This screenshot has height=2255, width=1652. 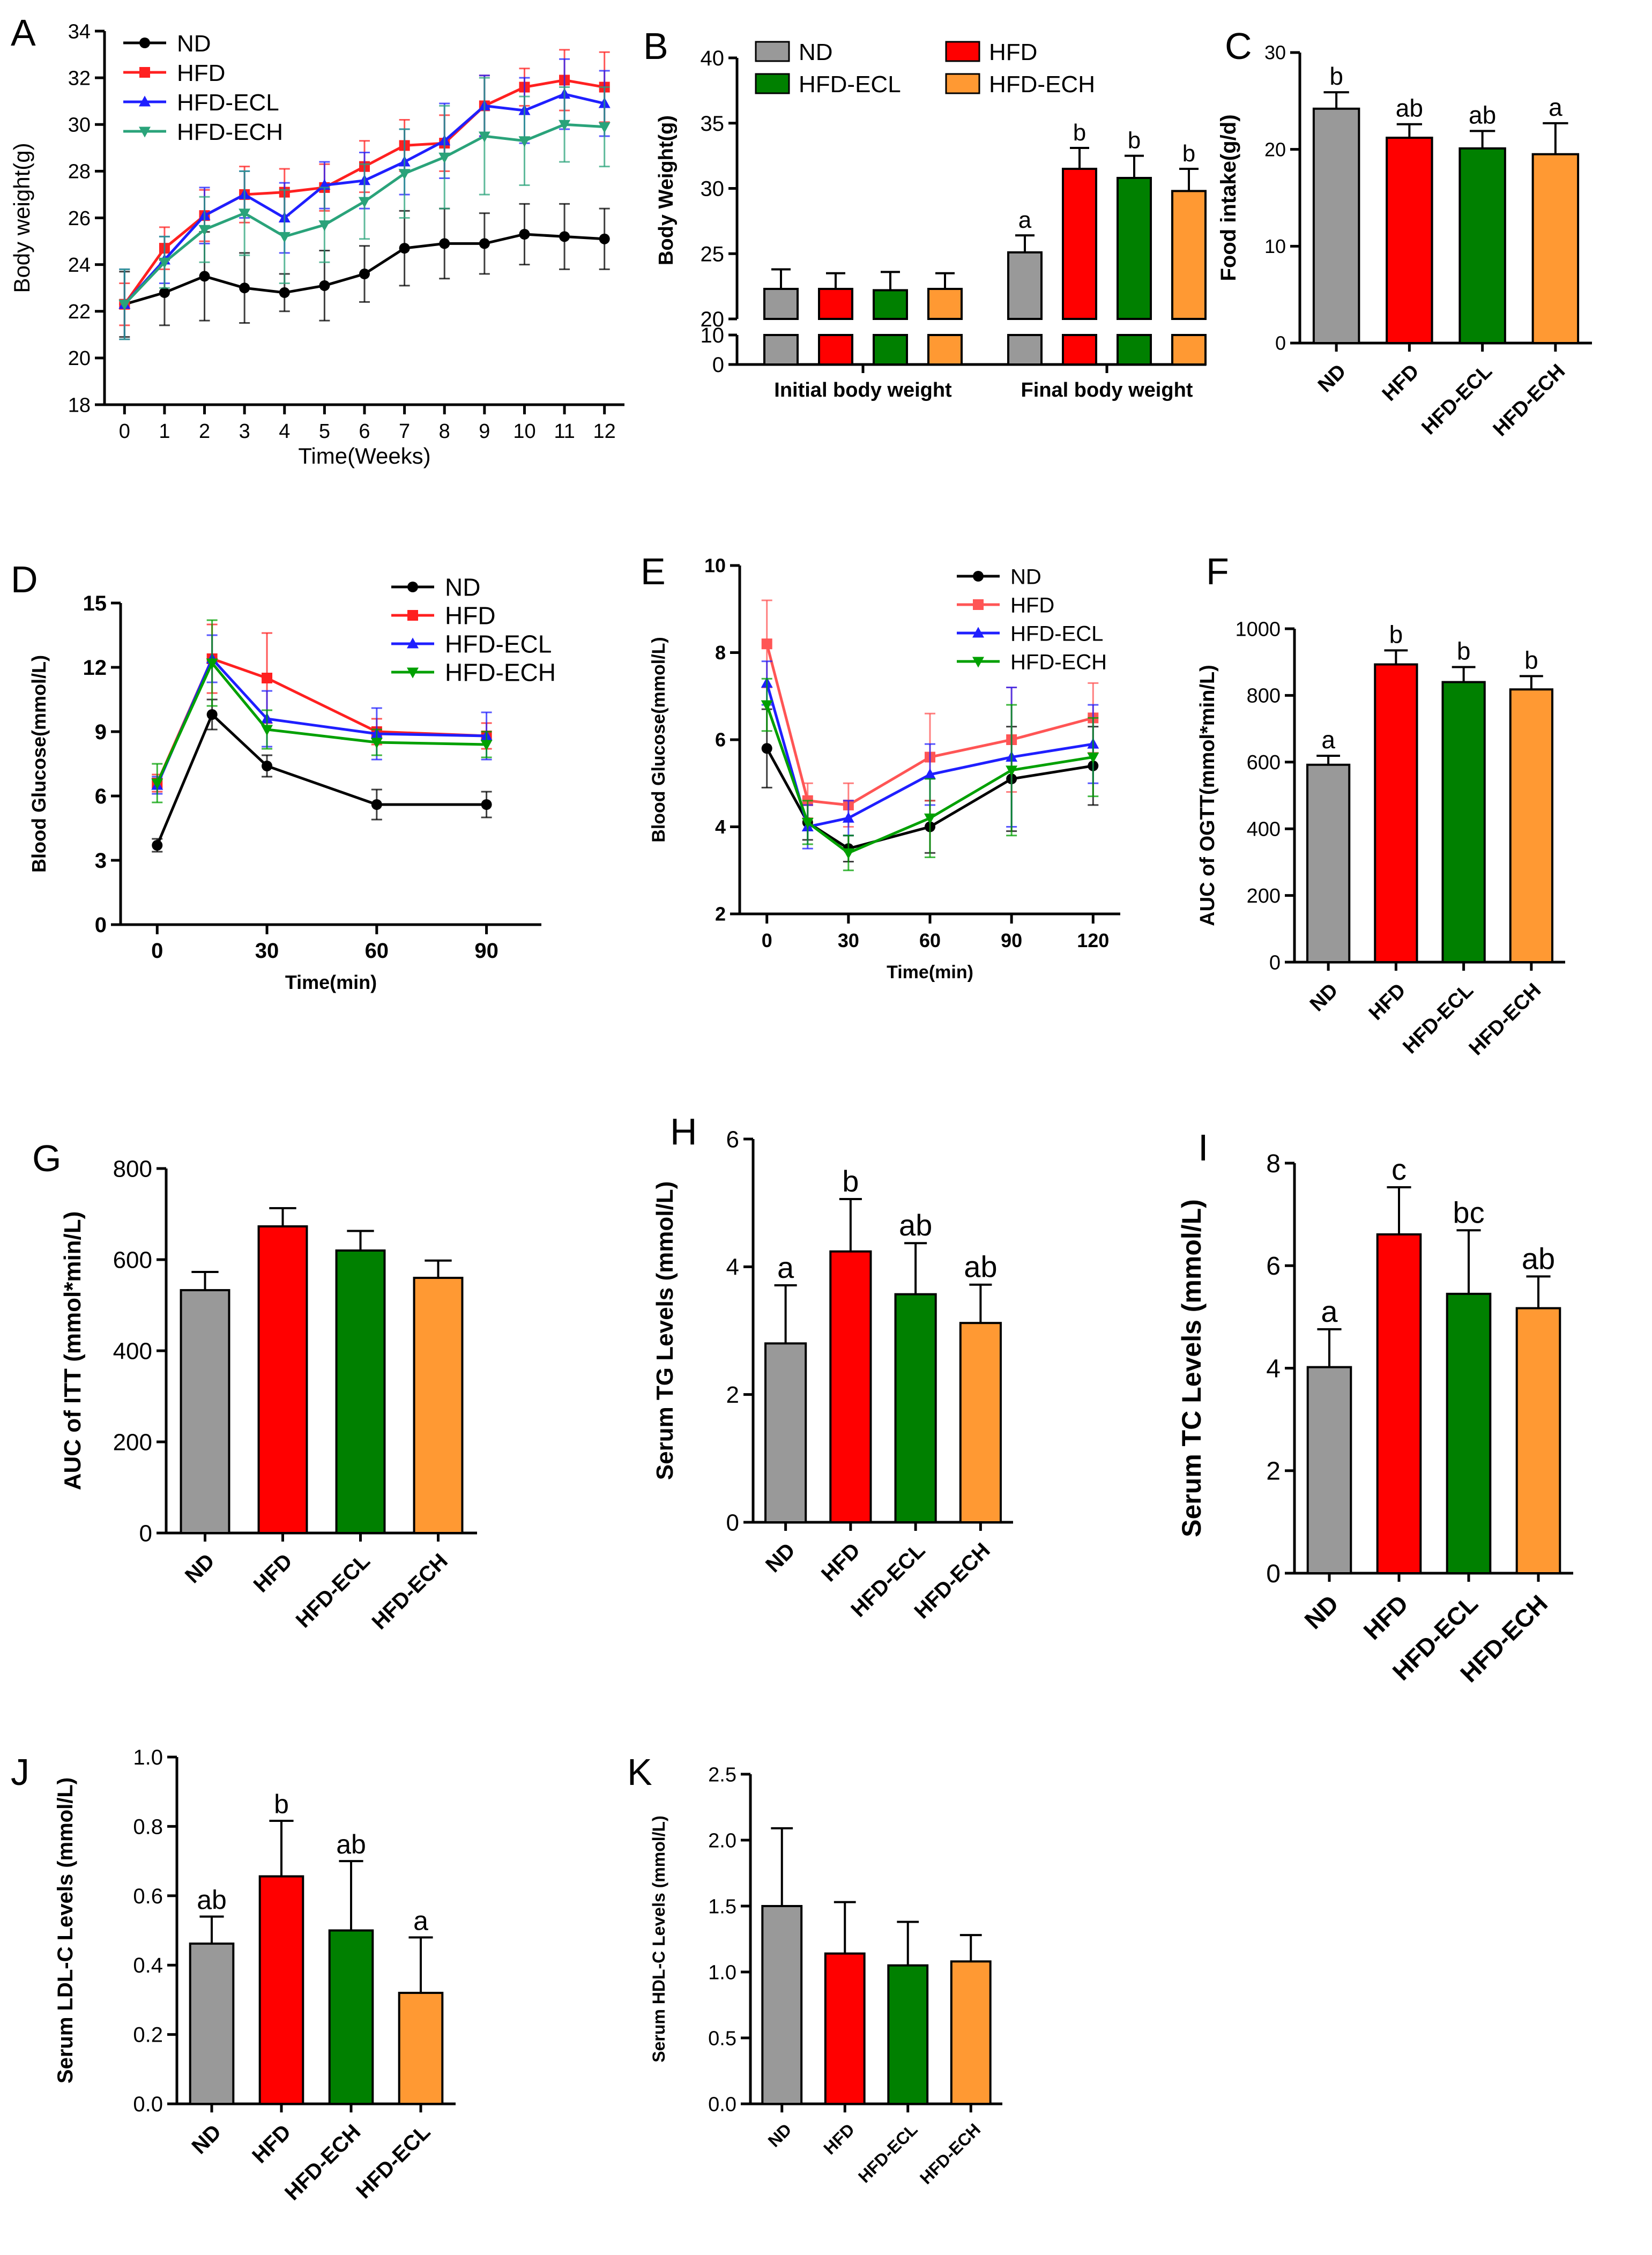 I want to click on x-tick-label: 0, so click(x=767, y=940).